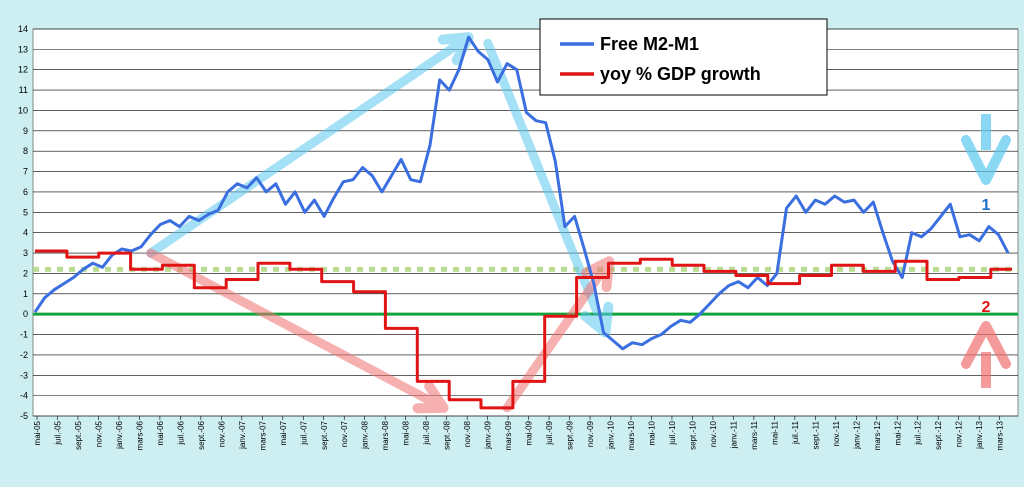  Describe the element at coordinates (25, 151) in the screenshot. I see `y-tick-label: 8` at that location.